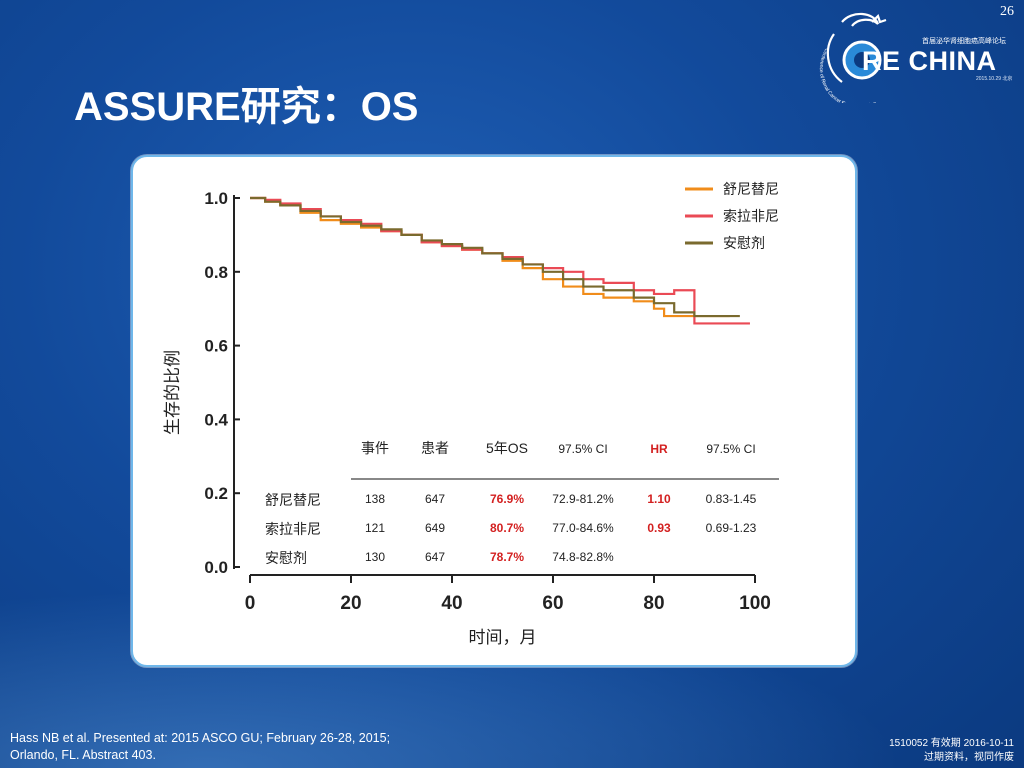 The width and height of the screenshot is (1024, 768). I want to click on table-cell: 80.7%, so click(507, 528).